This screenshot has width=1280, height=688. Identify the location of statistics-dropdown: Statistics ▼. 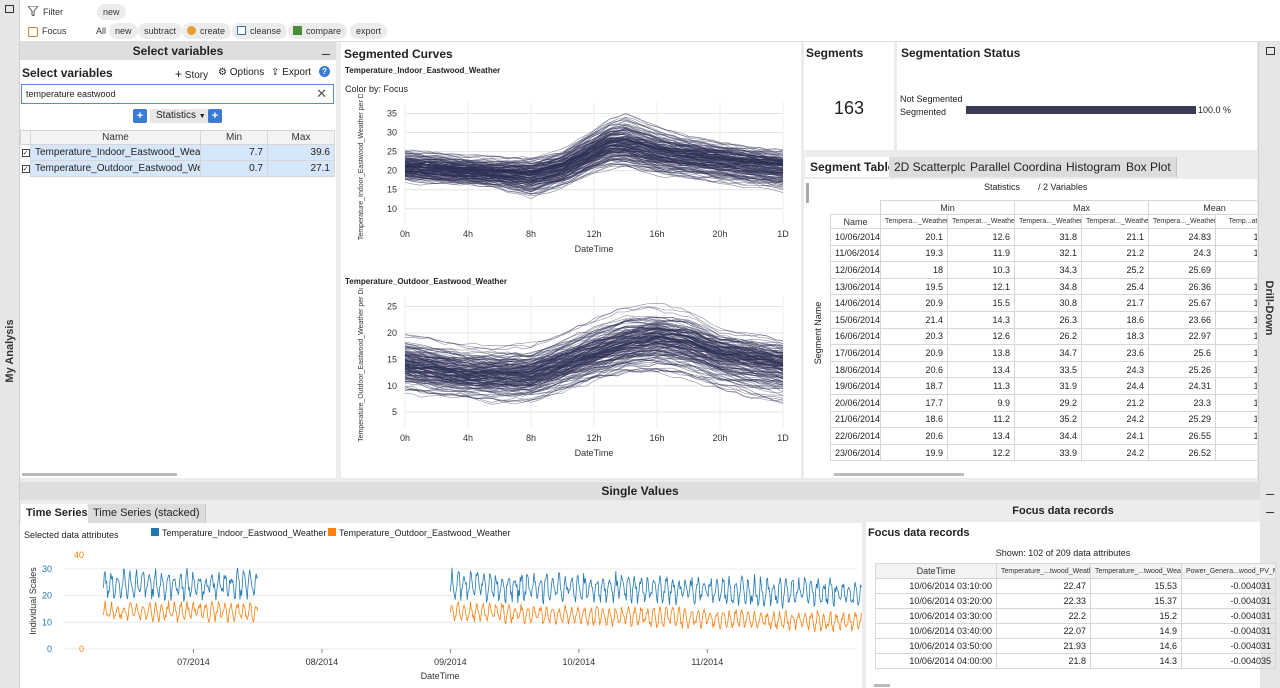
(181, 116).